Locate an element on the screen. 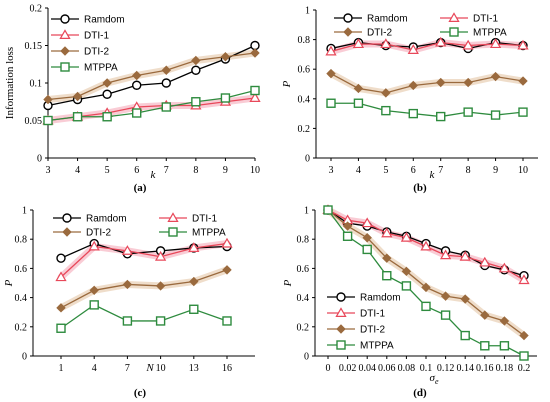  x-tick-label: 1 is located at coordinates (61, 368).